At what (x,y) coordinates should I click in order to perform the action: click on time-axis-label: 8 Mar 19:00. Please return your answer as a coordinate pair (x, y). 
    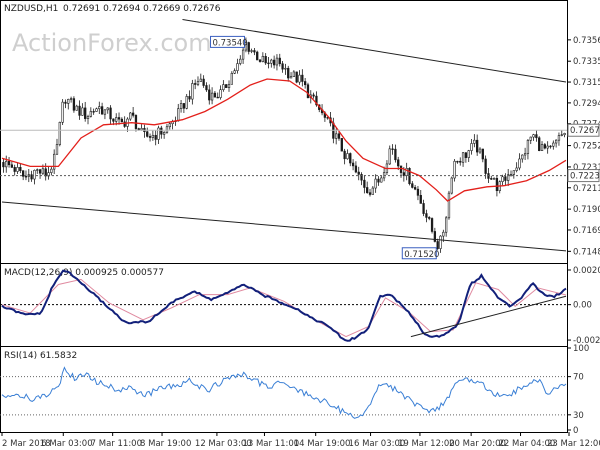
    Looking at the image, I should click on (165, 444).